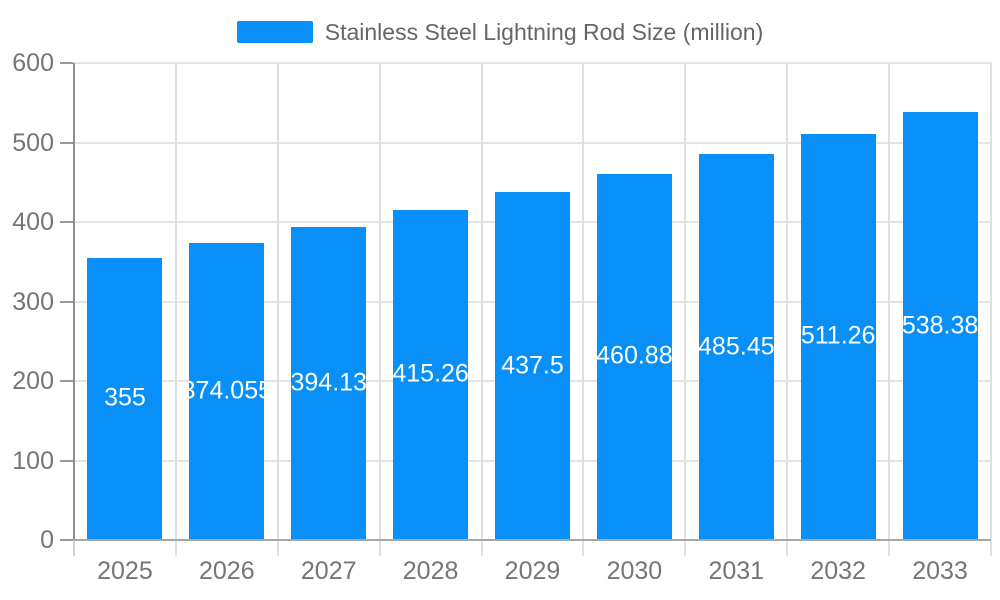  I want to click on bar-value-label: 355, so click(125, 397).